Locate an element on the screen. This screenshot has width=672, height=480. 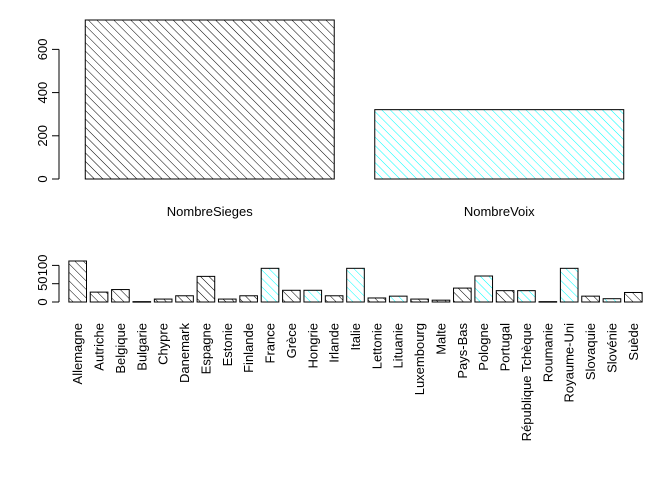
bar-pologne is located at coordinates (484, 289).